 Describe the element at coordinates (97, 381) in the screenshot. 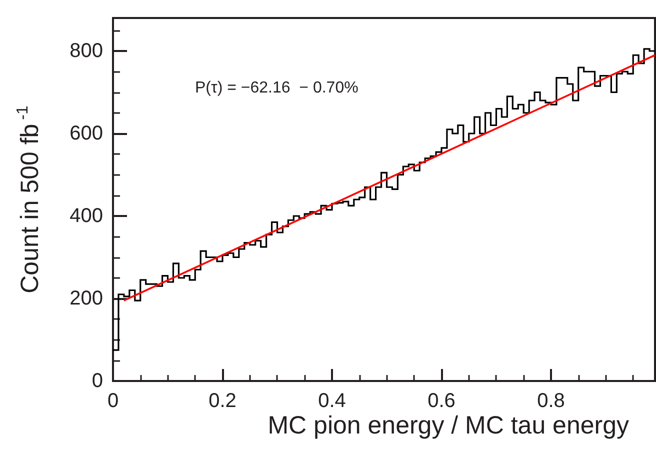

I see `y-tick-label: 0` at that location.